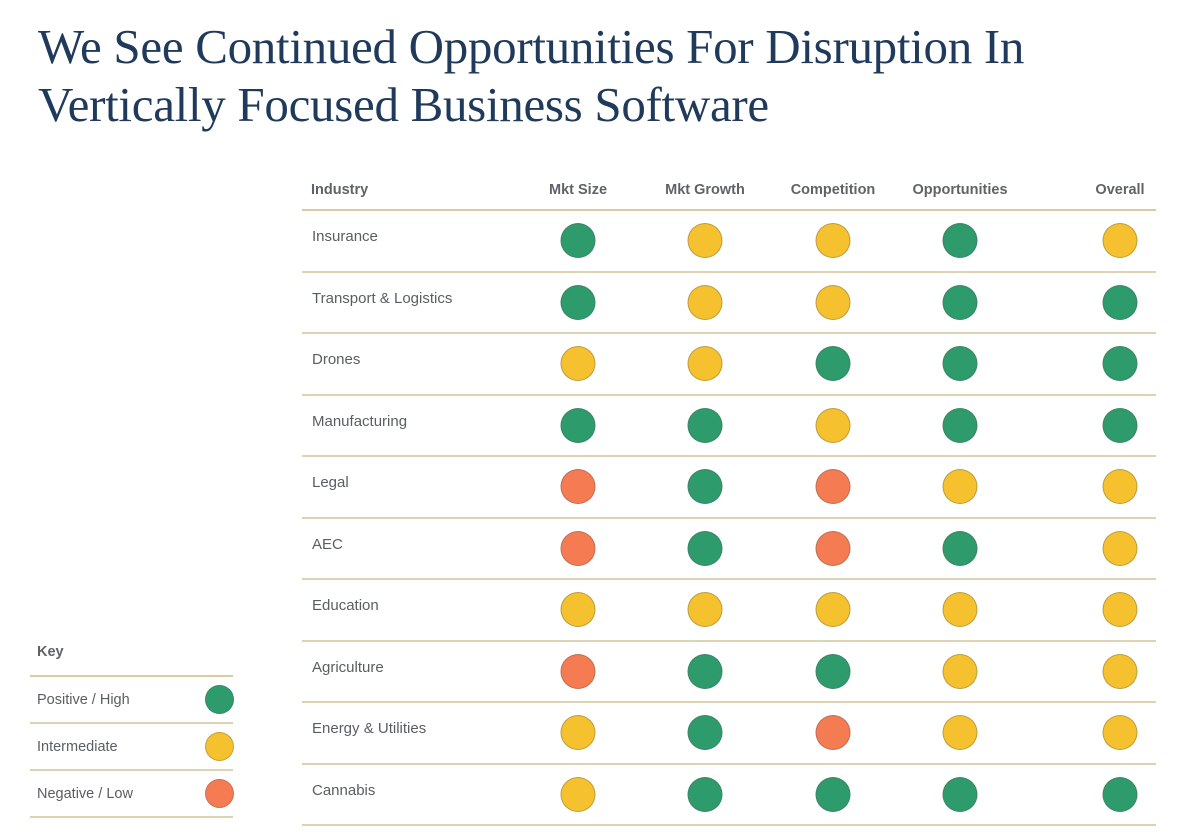 The height and width of the screenshot is (840, 1200). Describe the element at coordinates (348, 667) in the screenshot. I see `industry-name: Agriculture` at that location.